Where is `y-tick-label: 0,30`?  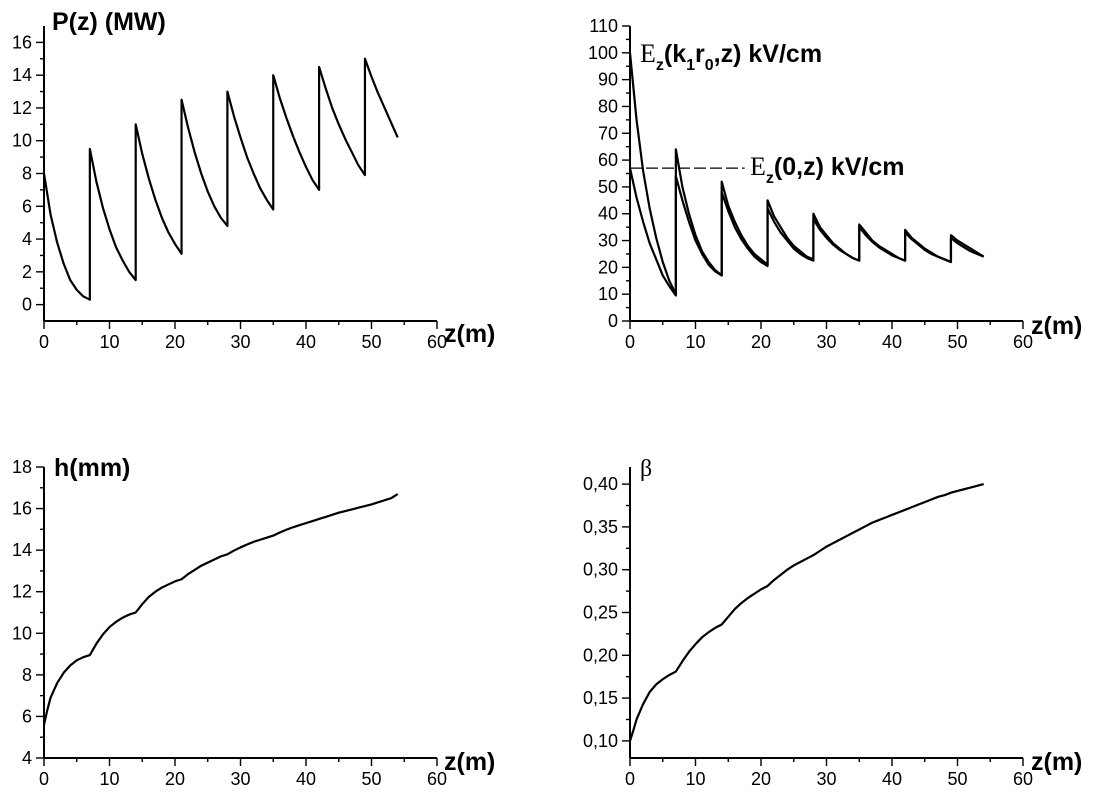
y-tick-label: 0,30 is located at coordinates (600, 570).